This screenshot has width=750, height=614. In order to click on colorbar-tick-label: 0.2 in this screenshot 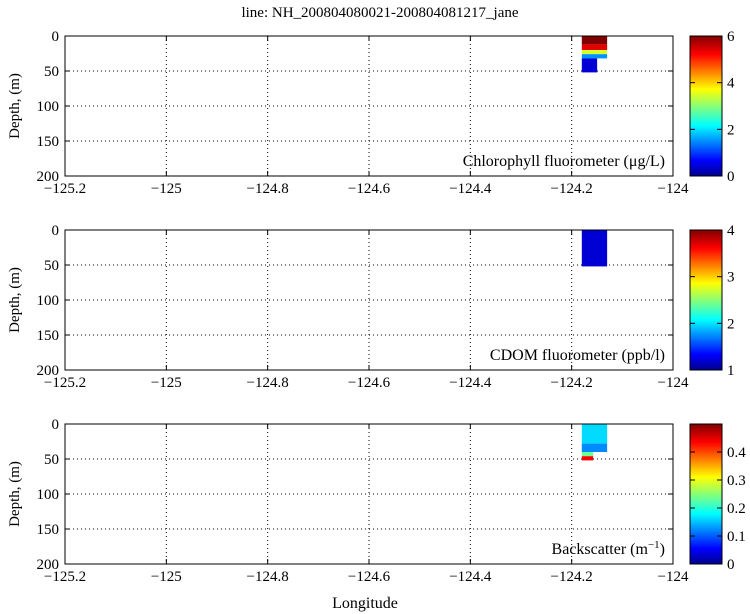, I will do `click(736, 509)`.